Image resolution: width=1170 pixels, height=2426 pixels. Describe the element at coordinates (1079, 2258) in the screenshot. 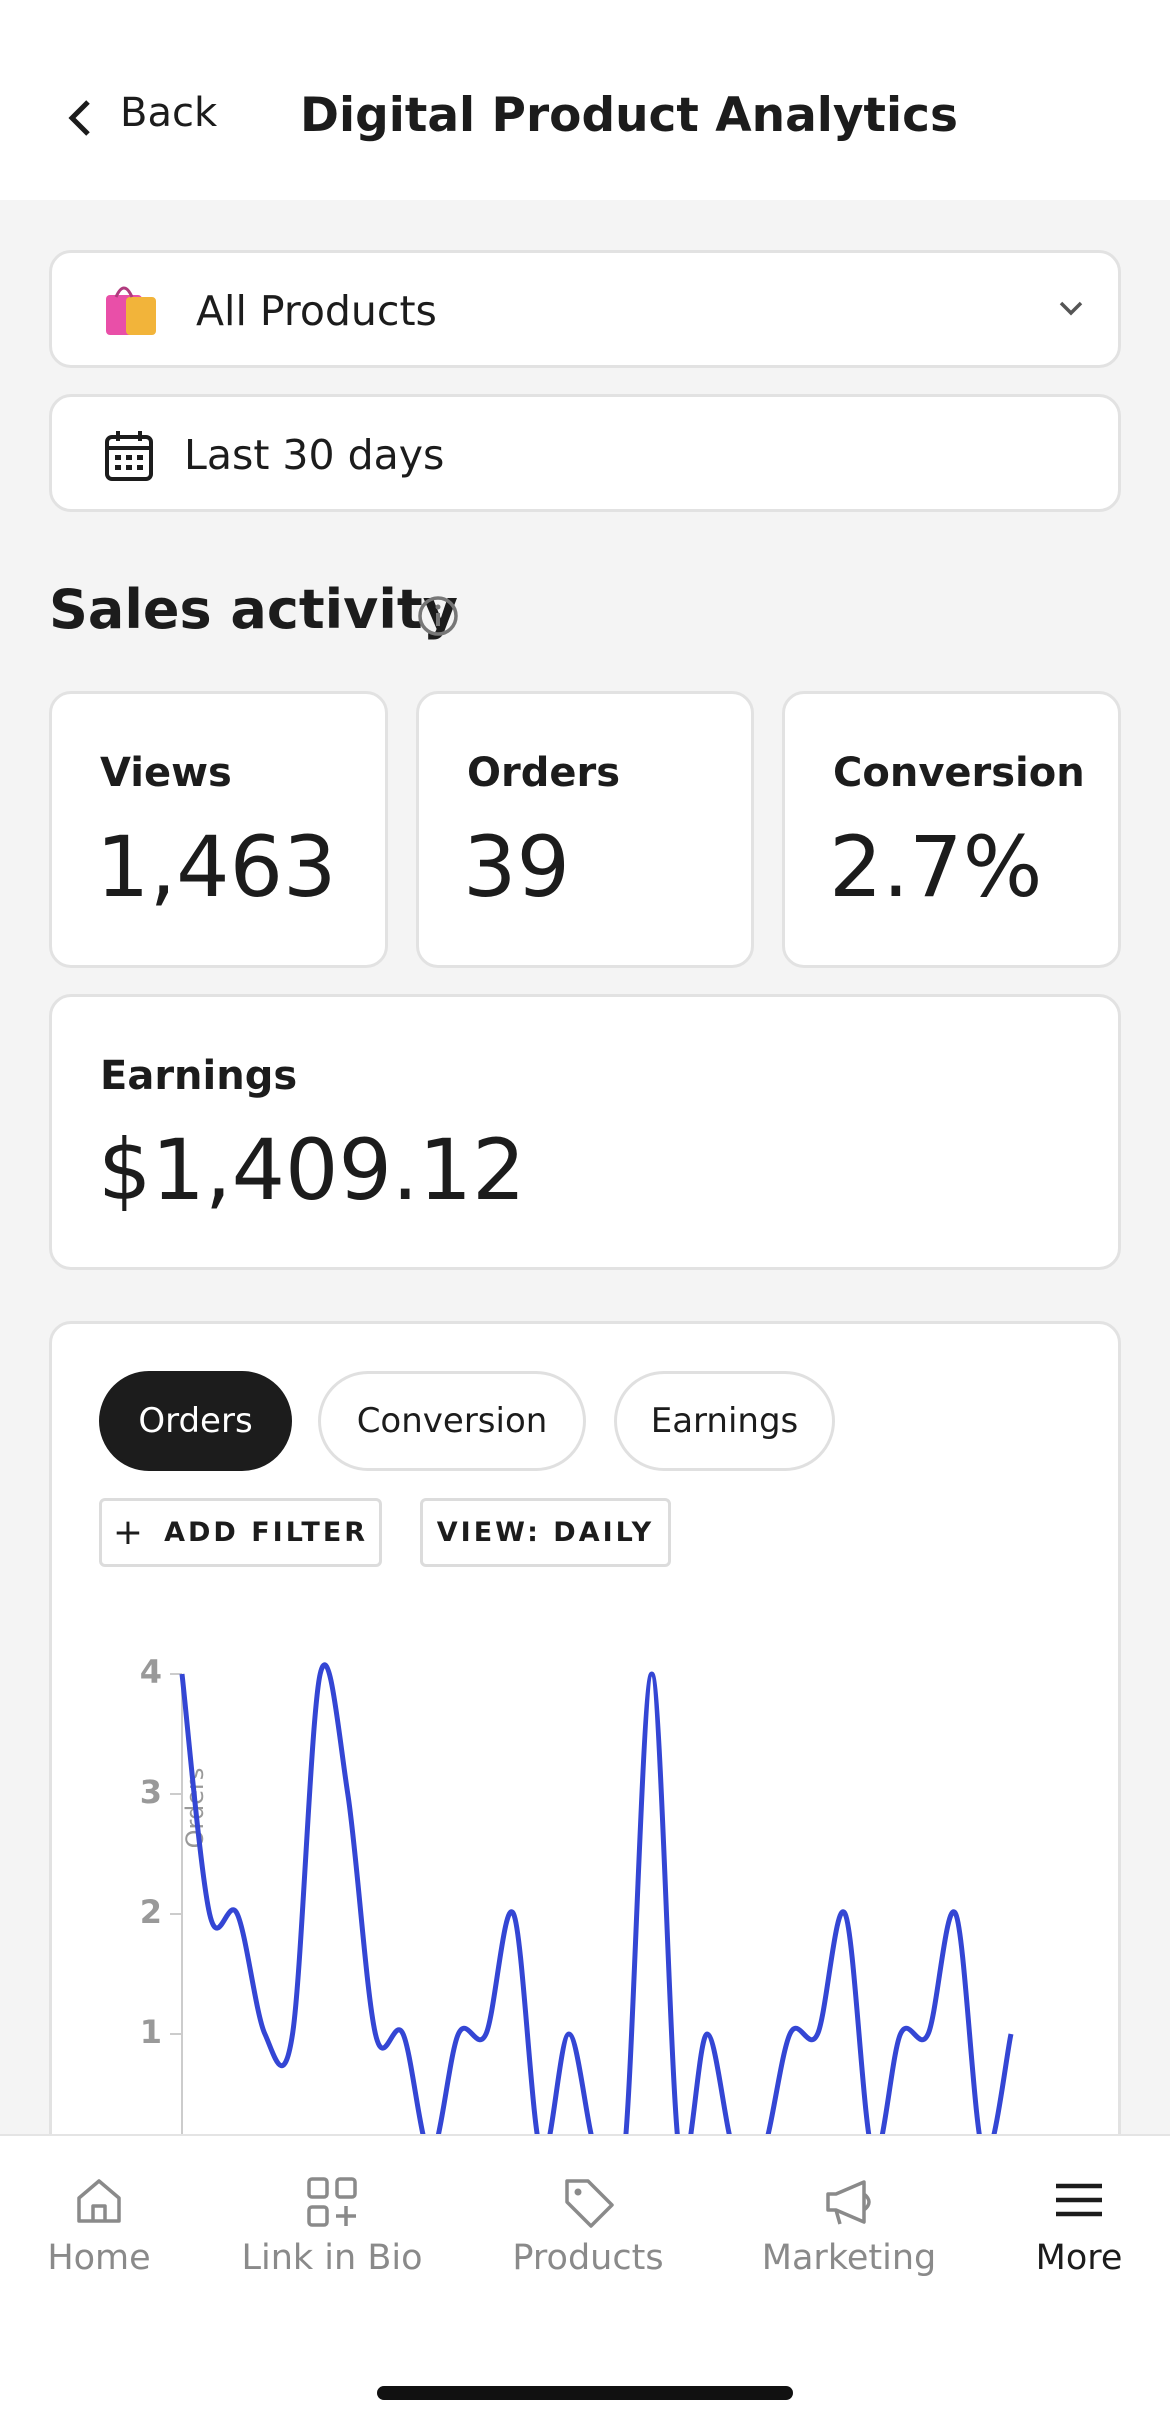

I see `nav-item: More` at that location.